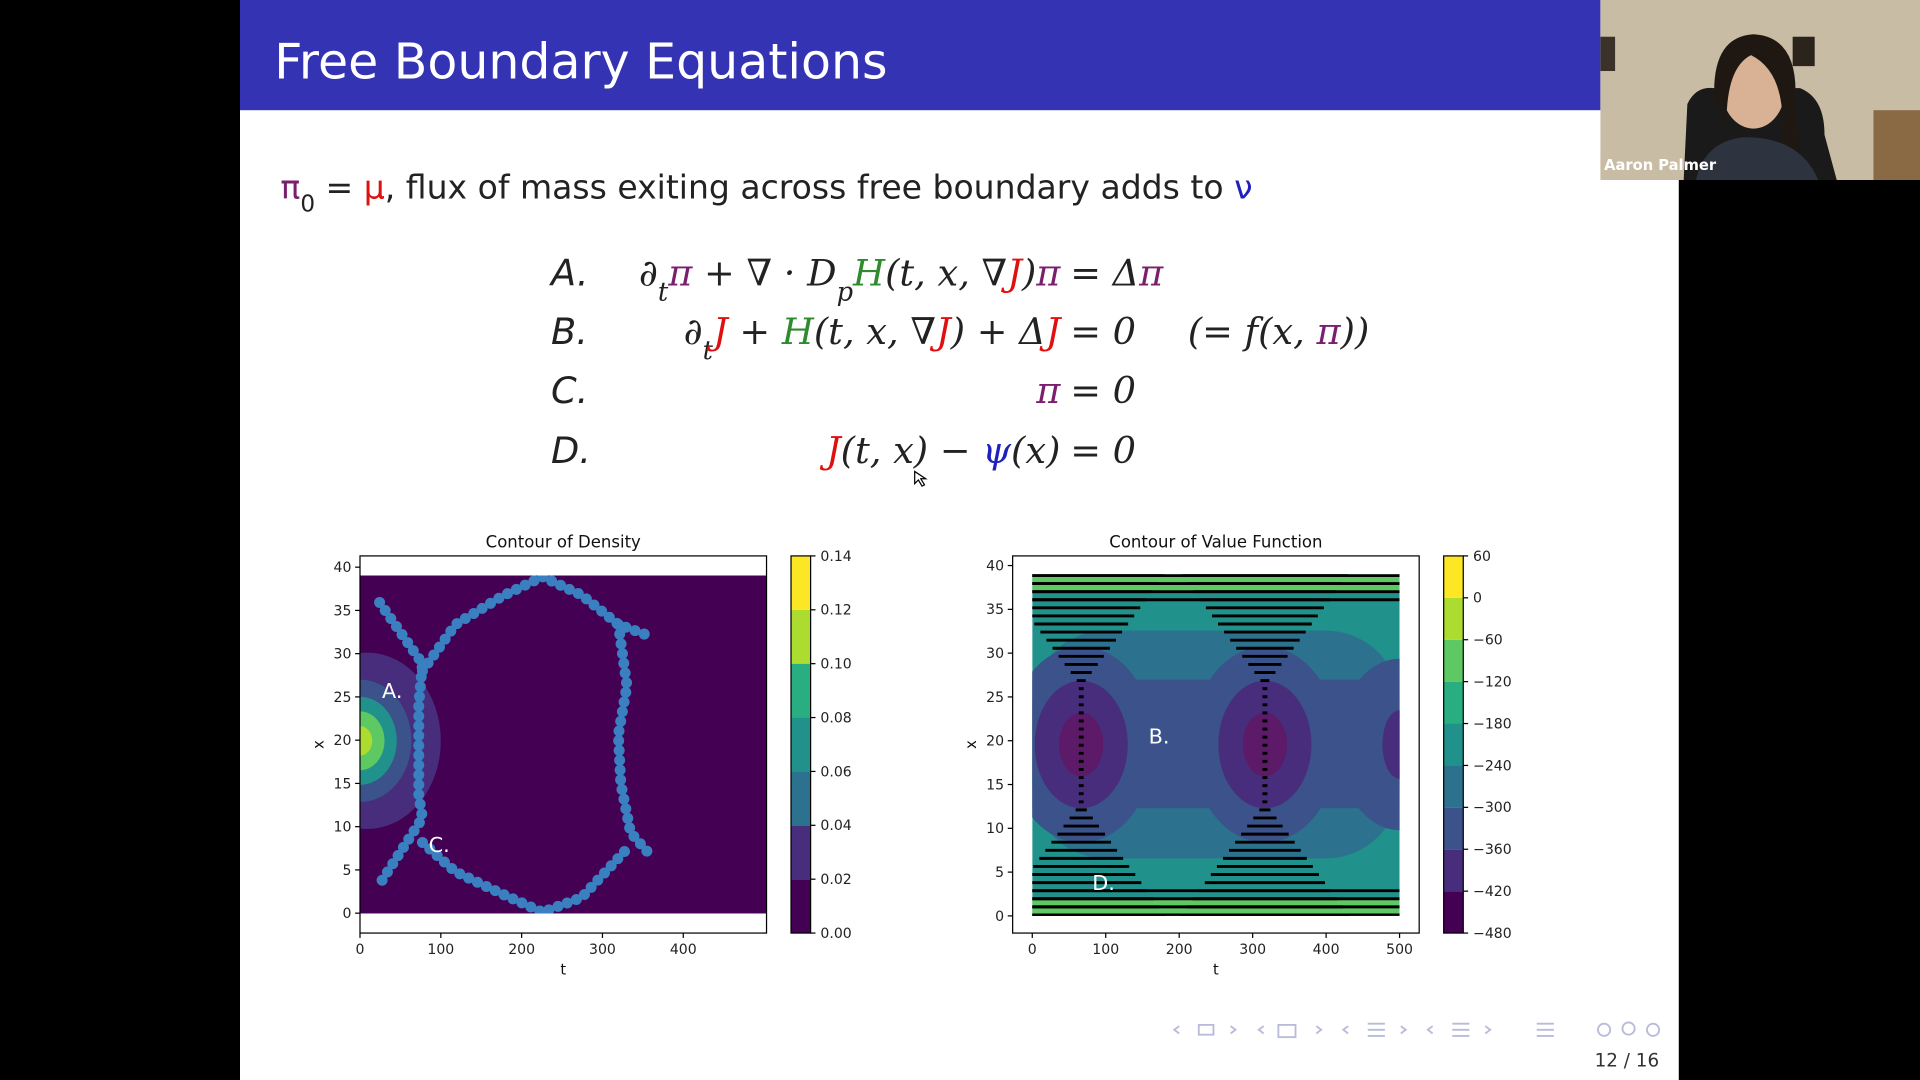 The width and height of the screenshot is (1920, 1080). Describe the element at coordinates (850, 279) in the screenshot. I see `equation-lhs: ∂tπ + ∇ · DpH(t, x, ∇J)π` at that location.